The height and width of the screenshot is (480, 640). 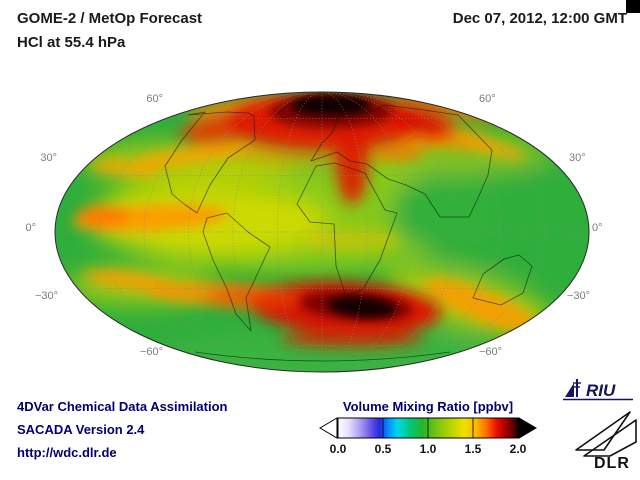 What do you see at coordinates (122, 406) in the screenshot?
I see `footer-line-assimilation: 4DVar Chemical Data Assimilation` at bounding box center [122, 406].